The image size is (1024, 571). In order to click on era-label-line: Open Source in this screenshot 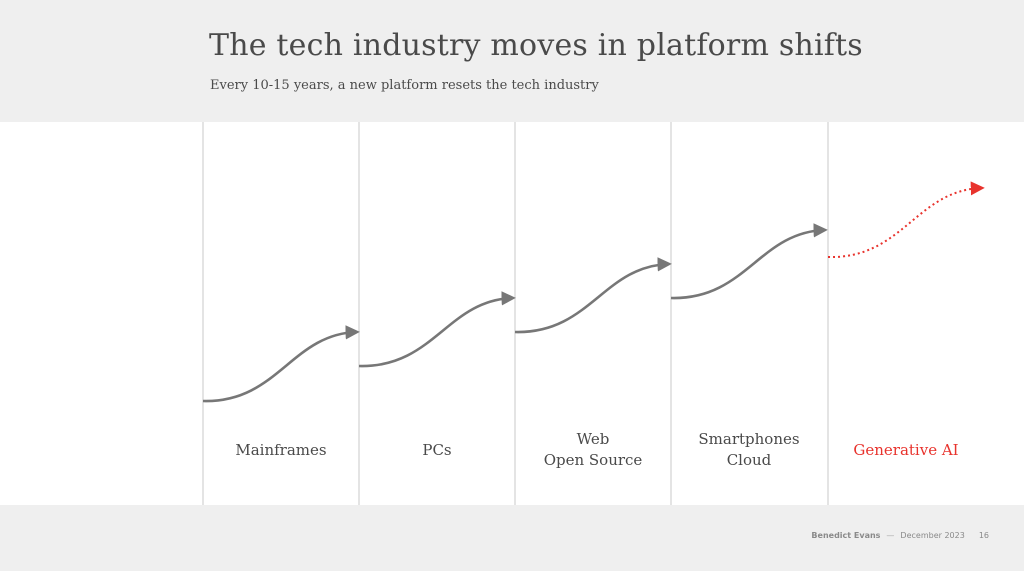, I will do `click(593, 460)`.